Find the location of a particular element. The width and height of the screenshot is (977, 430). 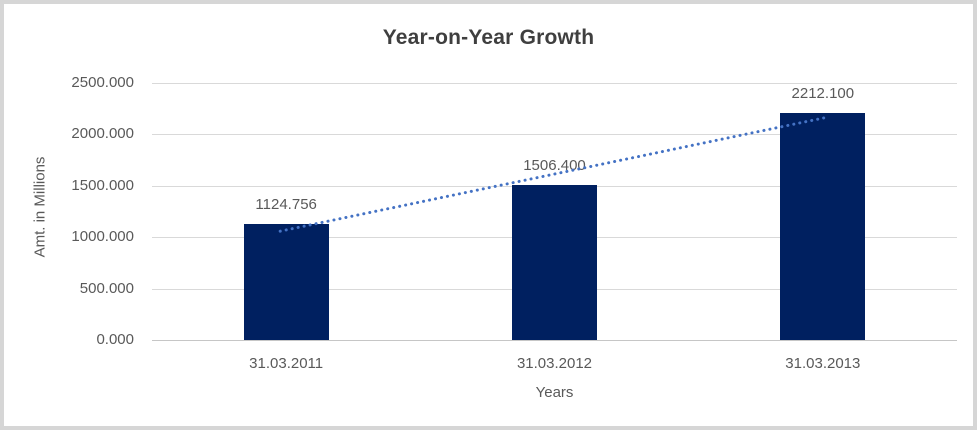

x-axis-title: Years is located at coordinates (554, 392).